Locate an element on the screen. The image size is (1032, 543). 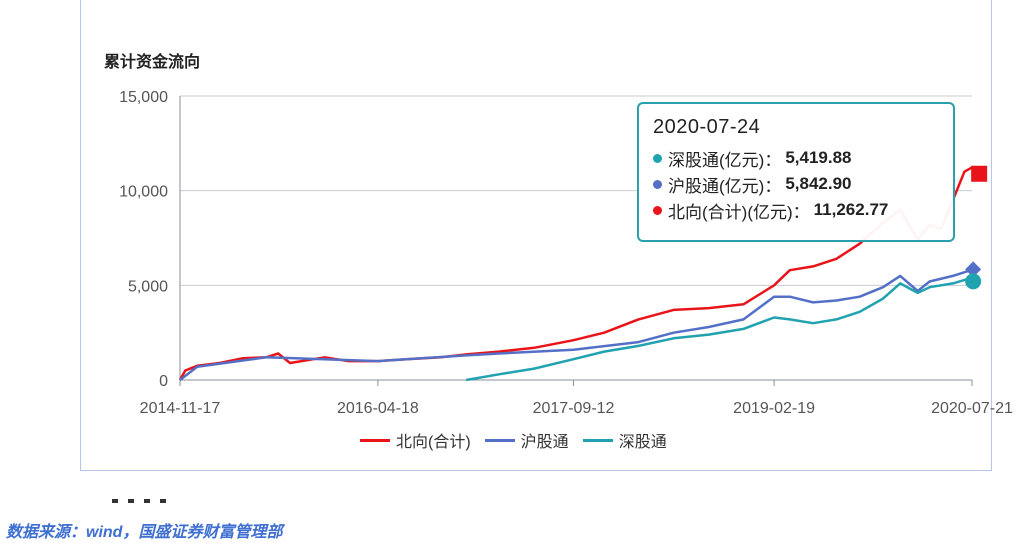
legend-item-shanghai: 沪股通 is located at coordinates (526, 440).